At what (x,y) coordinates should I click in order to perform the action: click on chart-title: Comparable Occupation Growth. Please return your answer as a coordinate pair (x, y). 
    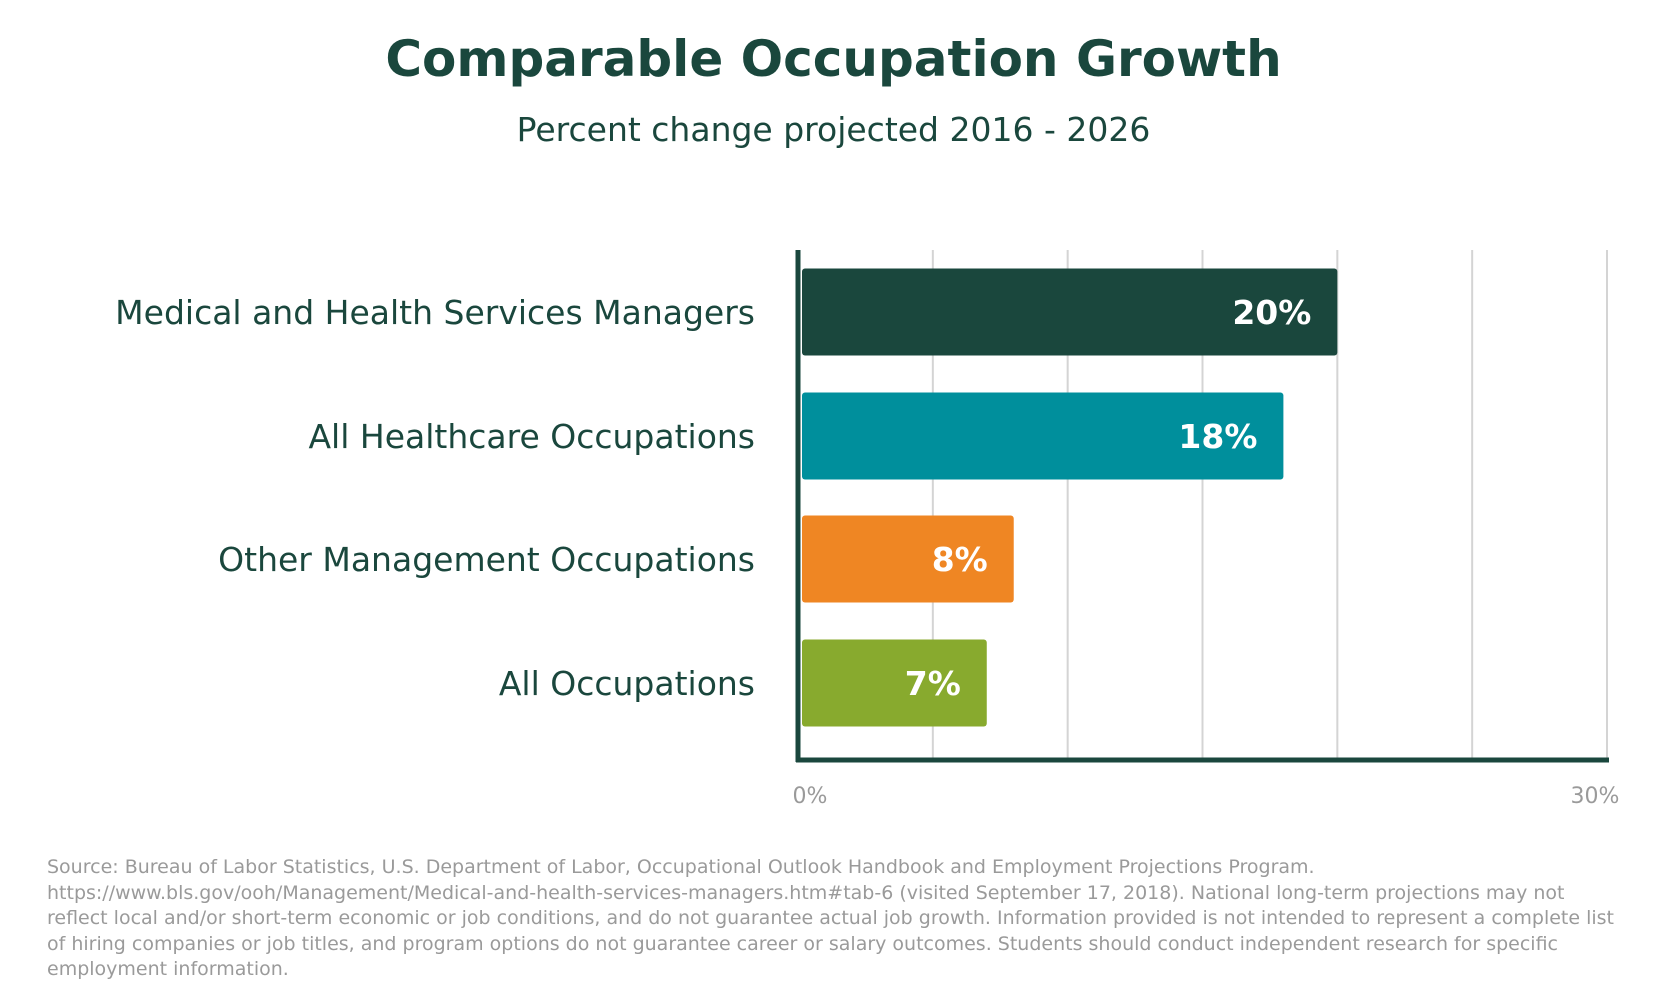
    Looking at the image, I should click on (833, 59).